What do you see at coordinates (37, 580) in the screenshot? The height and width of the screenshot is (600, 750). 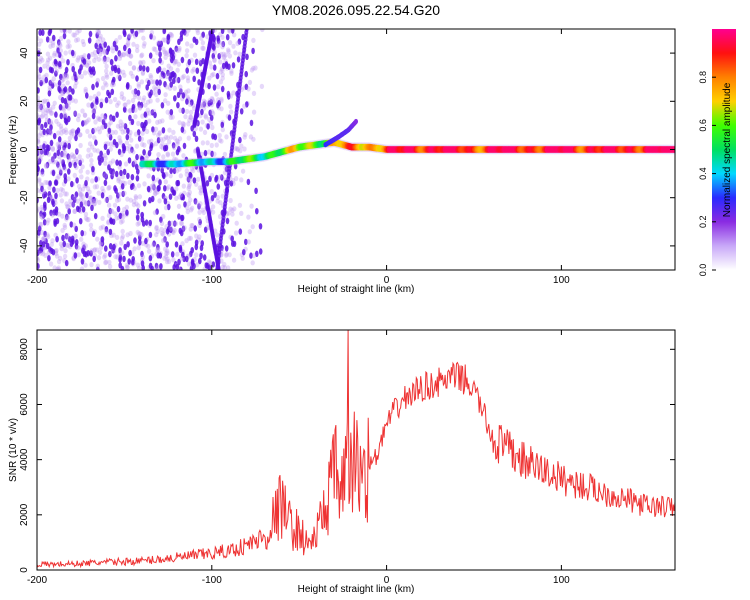 I see `x-tick-label: -200` at bounding box center [37, 580].